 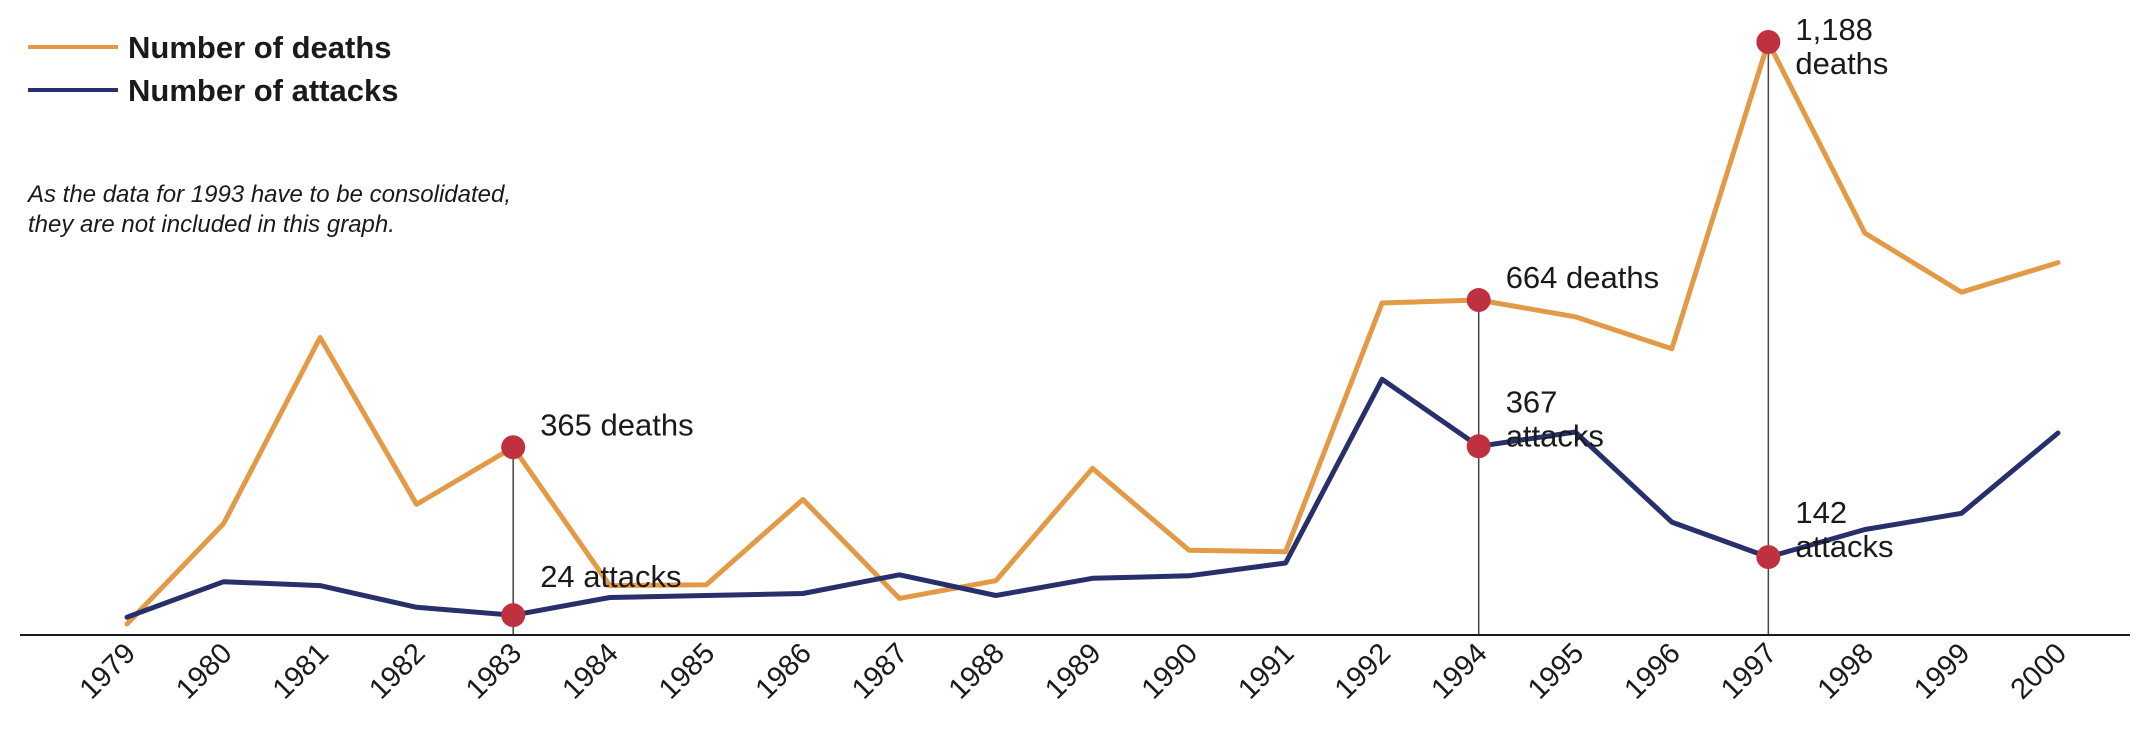 I want to click on annotation-deaths-1997: 1,188 deaths, so click(x=1841, y=46).